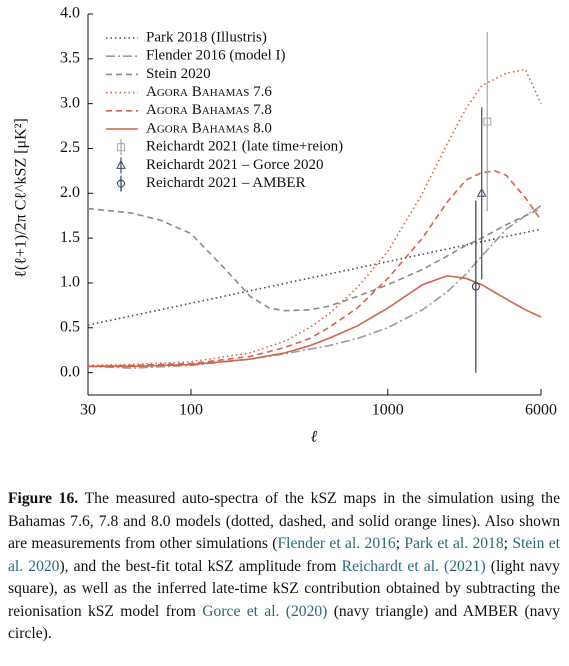 Image resolution: width=569 pixels, height=666 pixels. What do you see at coordinates (21, 198) in the screenshot?
I see `y-axis-label: ℓ(ℓ+1)/2π Cℓ^kSZ [μK²]` at bounding box center [21, 198].